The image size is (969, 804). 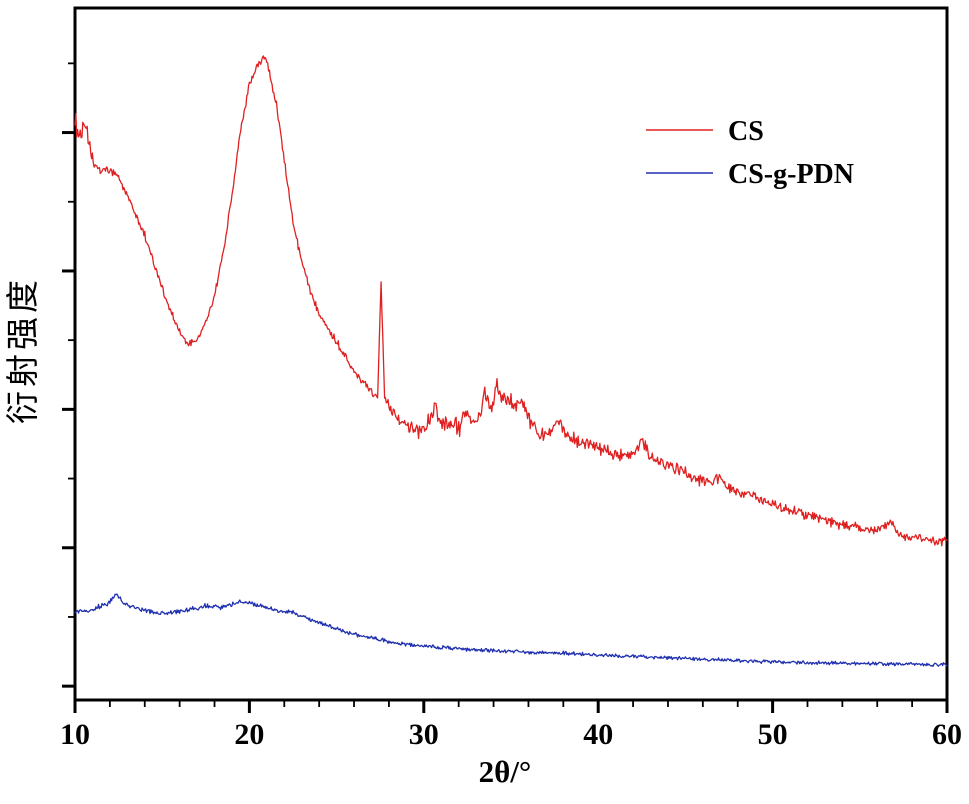 What do you see at coordinates (511, 630) in the screenshot?
I see `cs-g-pdn-curve` at bounding box center [511, 630].